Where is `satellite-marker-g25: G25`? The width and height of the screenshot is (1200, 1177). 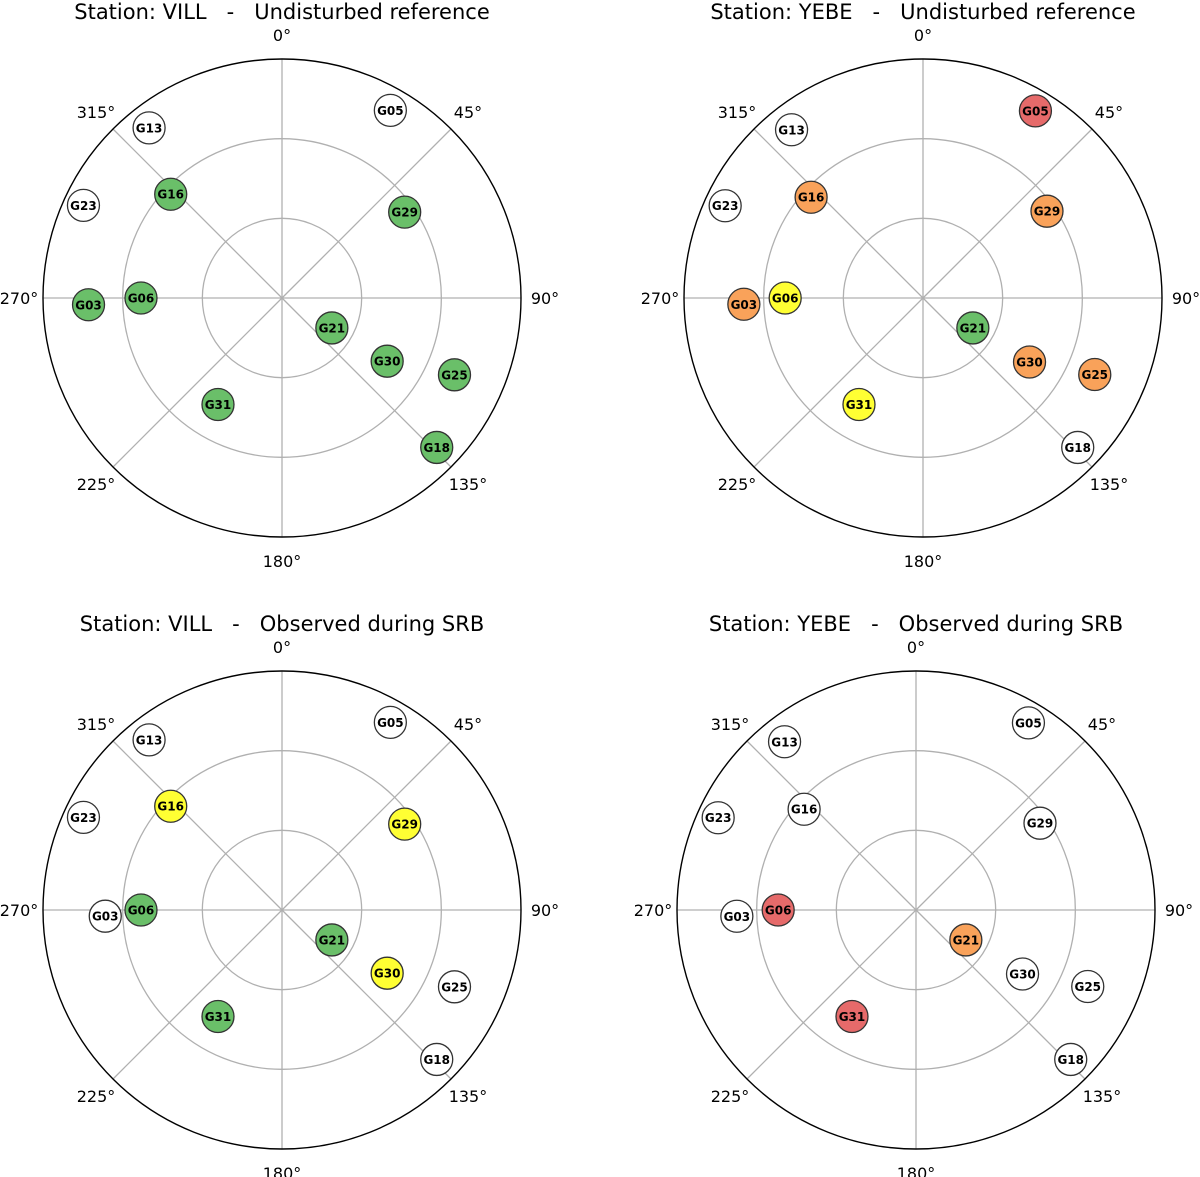
satellite-marker-g25: G25 is located at coordinates (1095, 374).